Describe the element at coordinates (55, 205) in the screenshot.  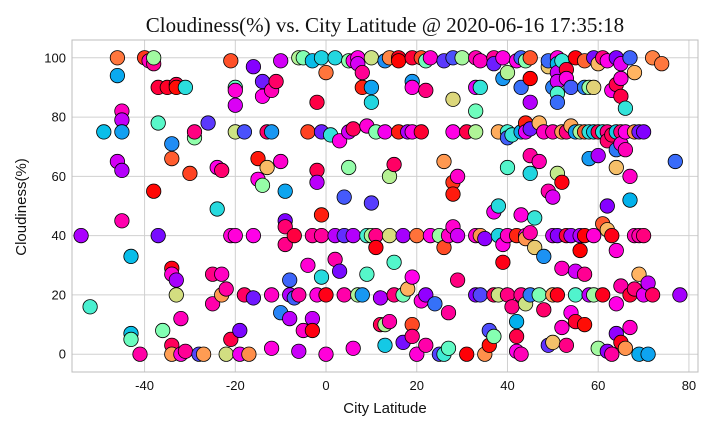
I see `y-axis-ticks: 0 20 40 60 80 100` at that location.